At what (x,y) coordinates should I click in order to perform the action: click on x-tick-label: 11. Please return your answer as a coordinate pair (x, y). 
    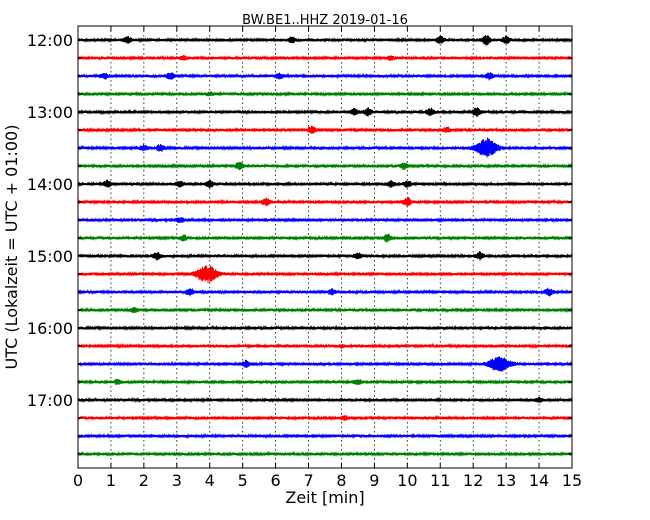
    Looking at the image, I should click on (440, 480).